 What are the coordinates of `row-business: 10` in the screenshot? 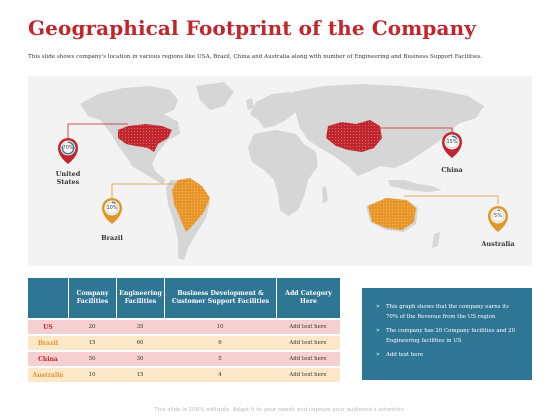 It's located at (220, 326).